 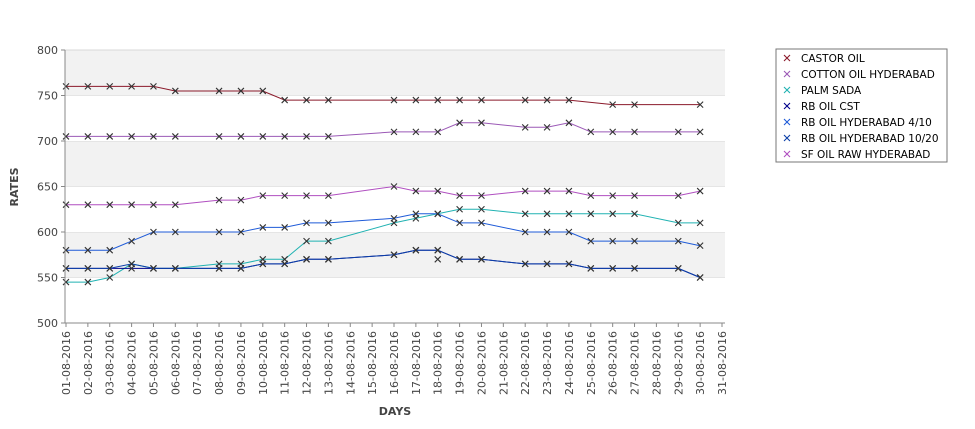 I want to click on x-tick-label: 24-08-2016, so click(x=569, y=363).